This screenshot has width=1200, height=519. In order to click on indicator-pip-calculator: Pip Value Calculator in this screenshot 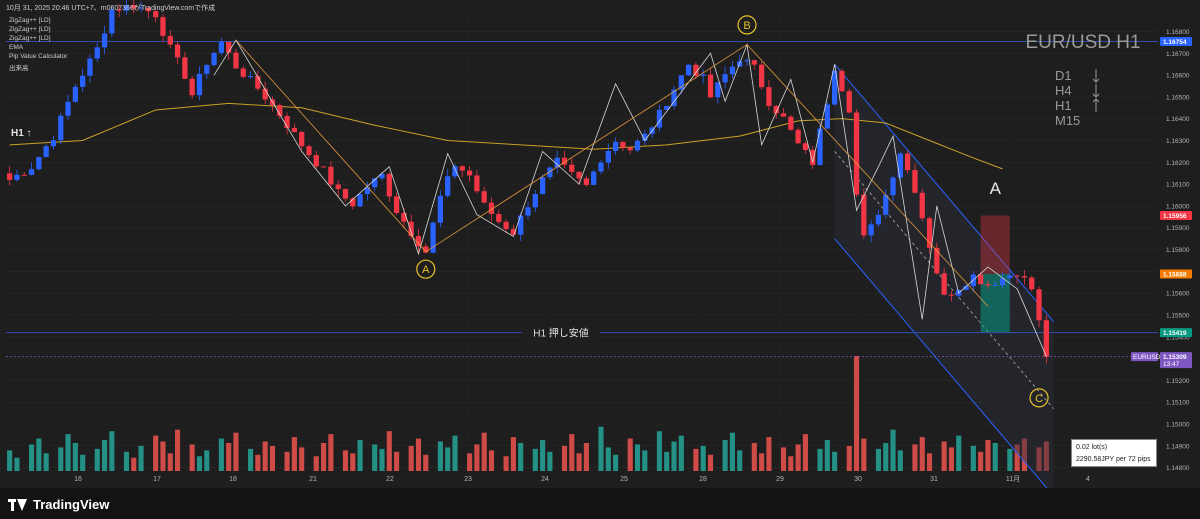, I will do `click(38, 56)`.